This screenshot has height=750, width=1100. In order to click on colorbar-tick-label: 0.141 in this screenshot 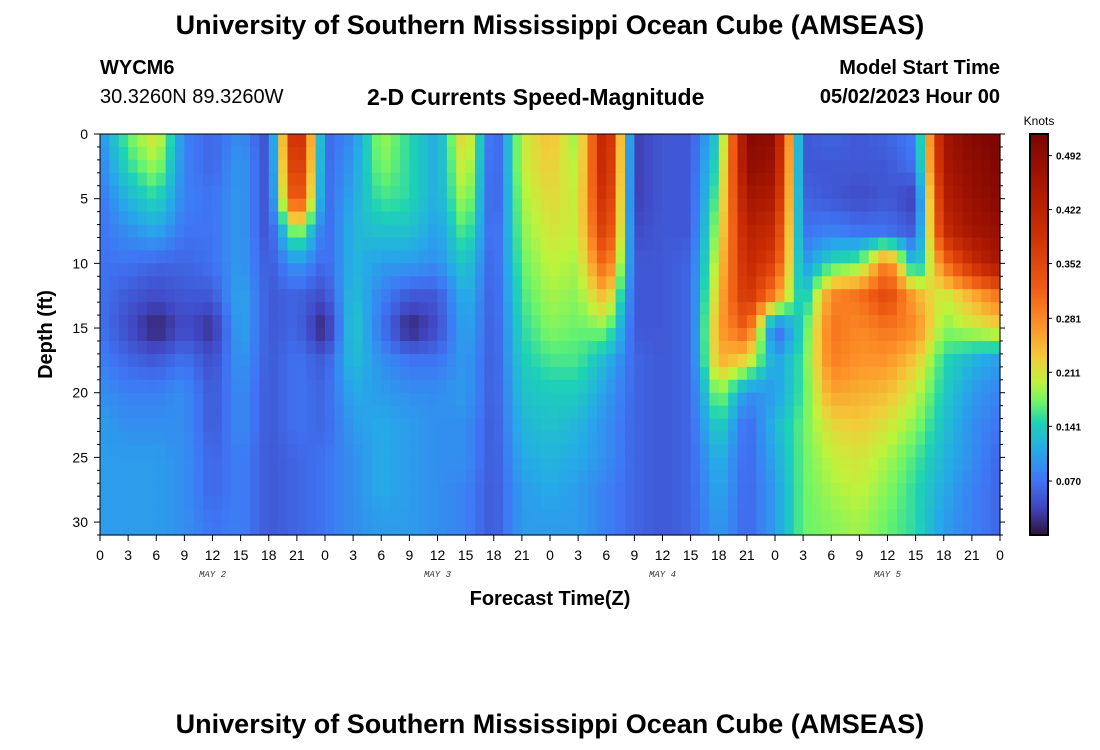, I will do `click(1068, 427)`.